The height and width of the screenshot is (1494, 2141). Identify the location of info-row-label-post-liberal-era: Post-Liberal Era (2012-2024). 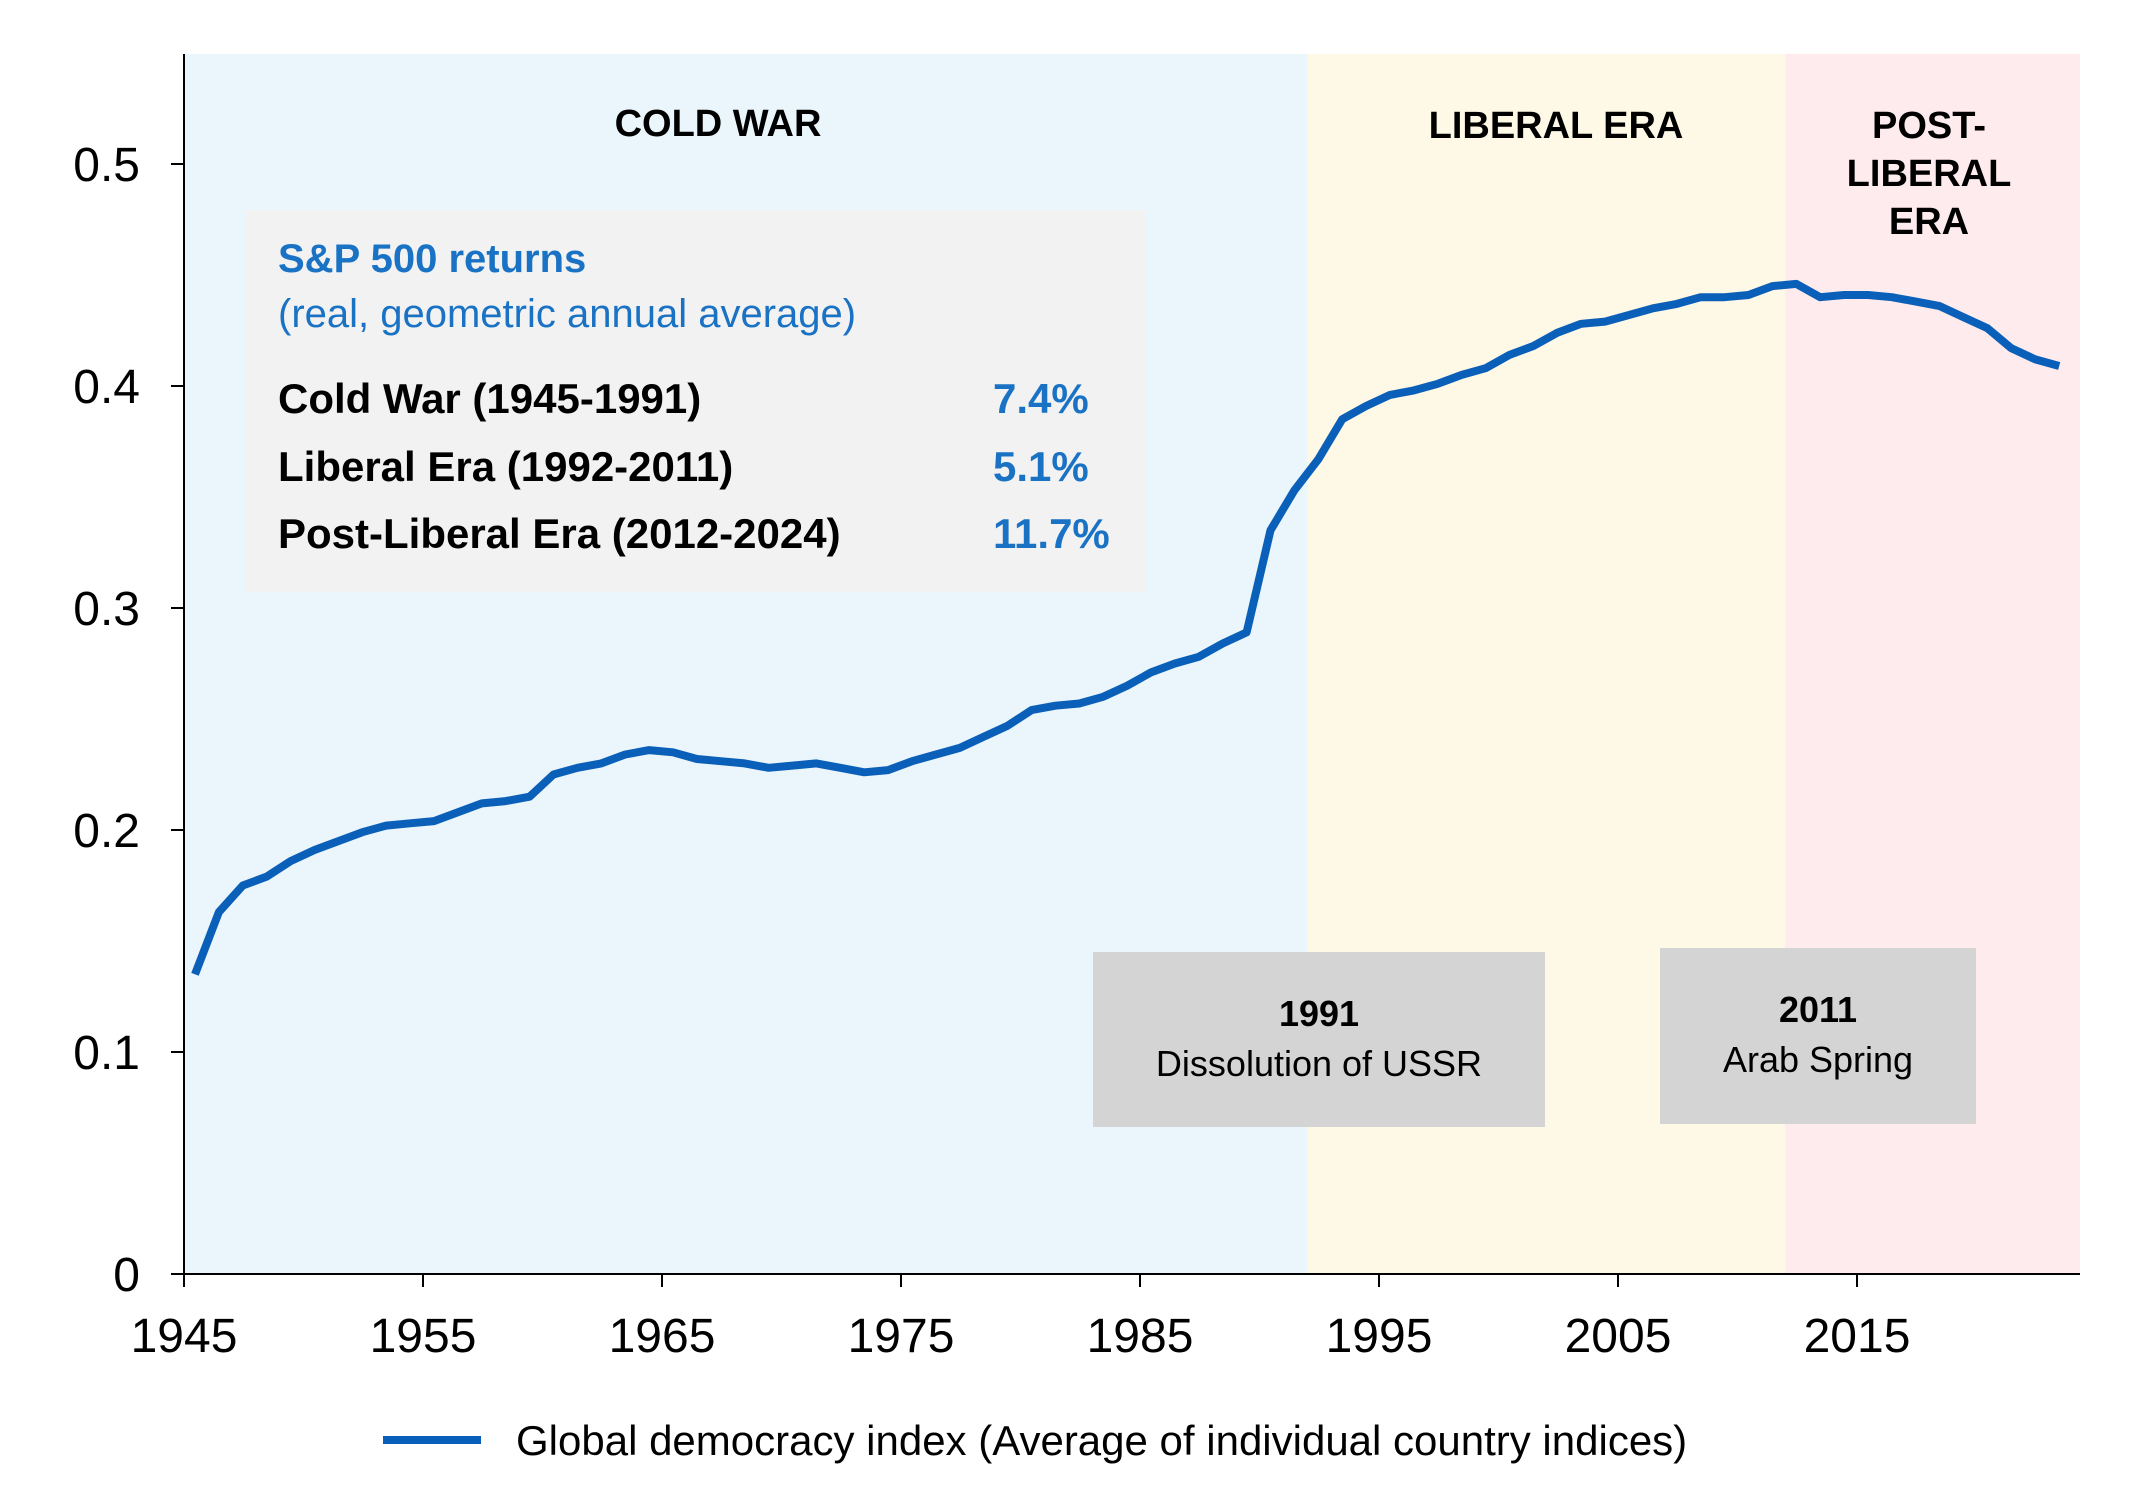
(559, 533).